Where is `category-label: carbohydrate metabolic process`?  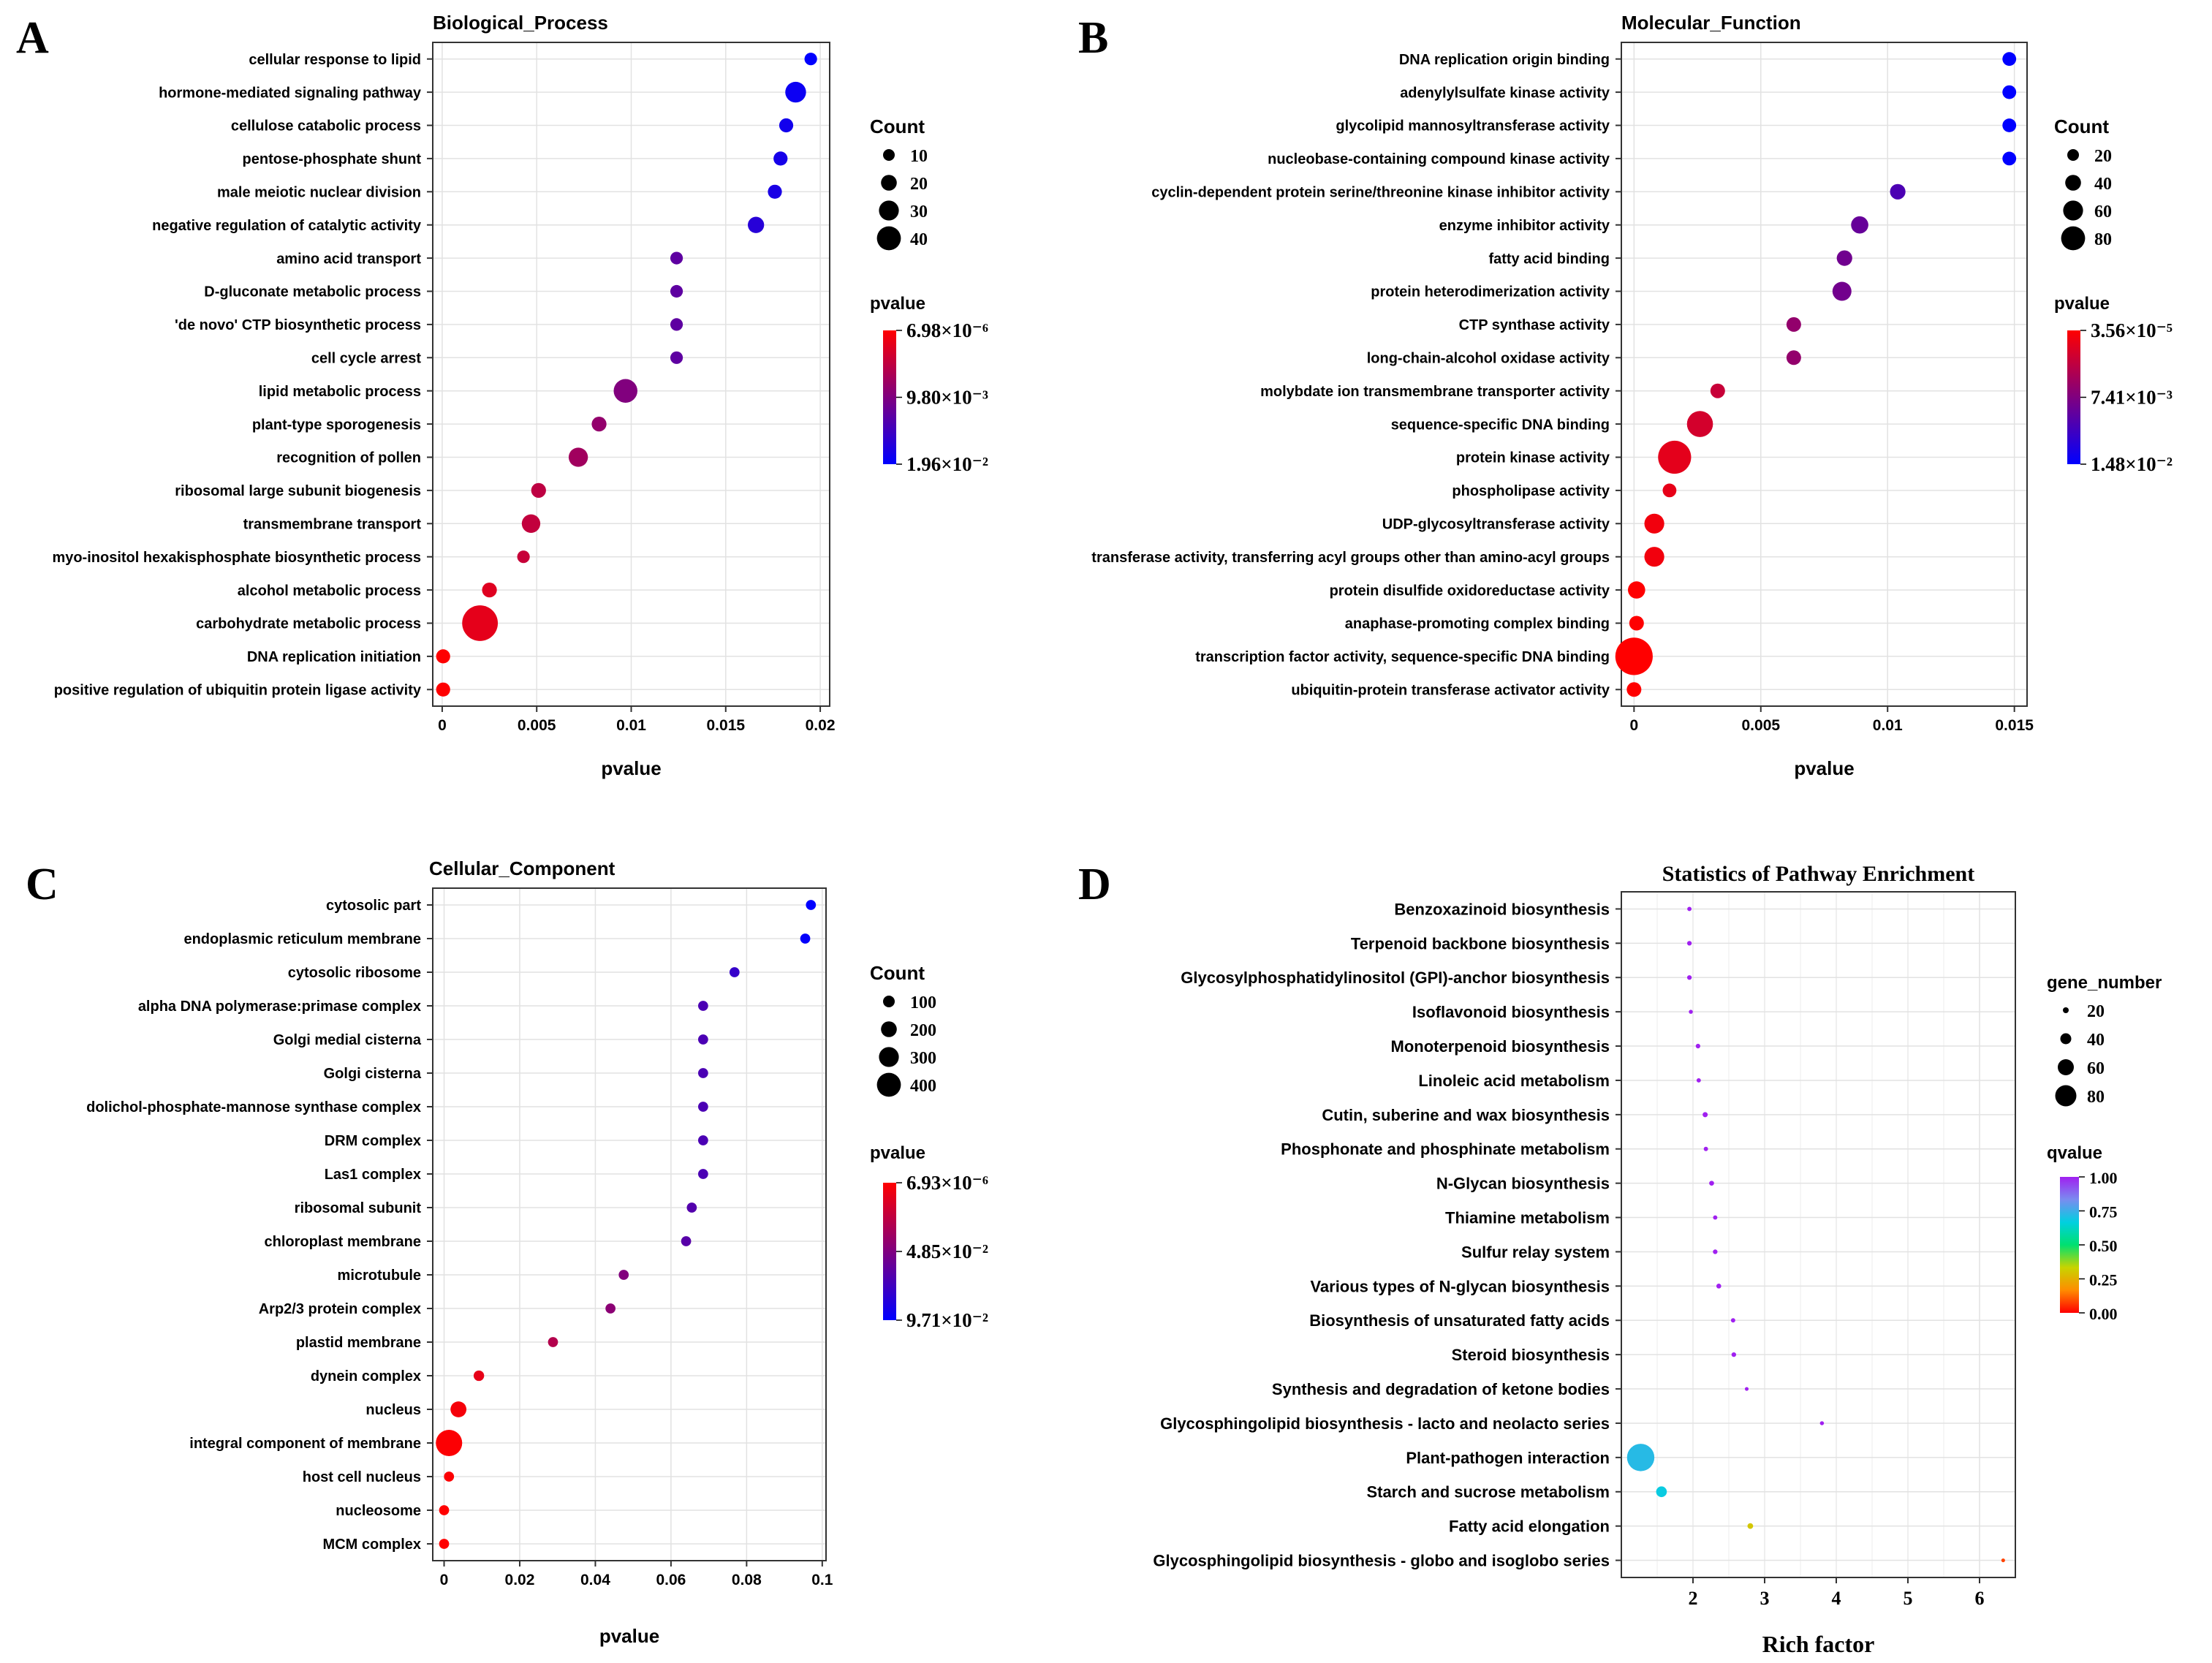 category-label: carbohydrate metabolic process is located at coordinates (308, 624).